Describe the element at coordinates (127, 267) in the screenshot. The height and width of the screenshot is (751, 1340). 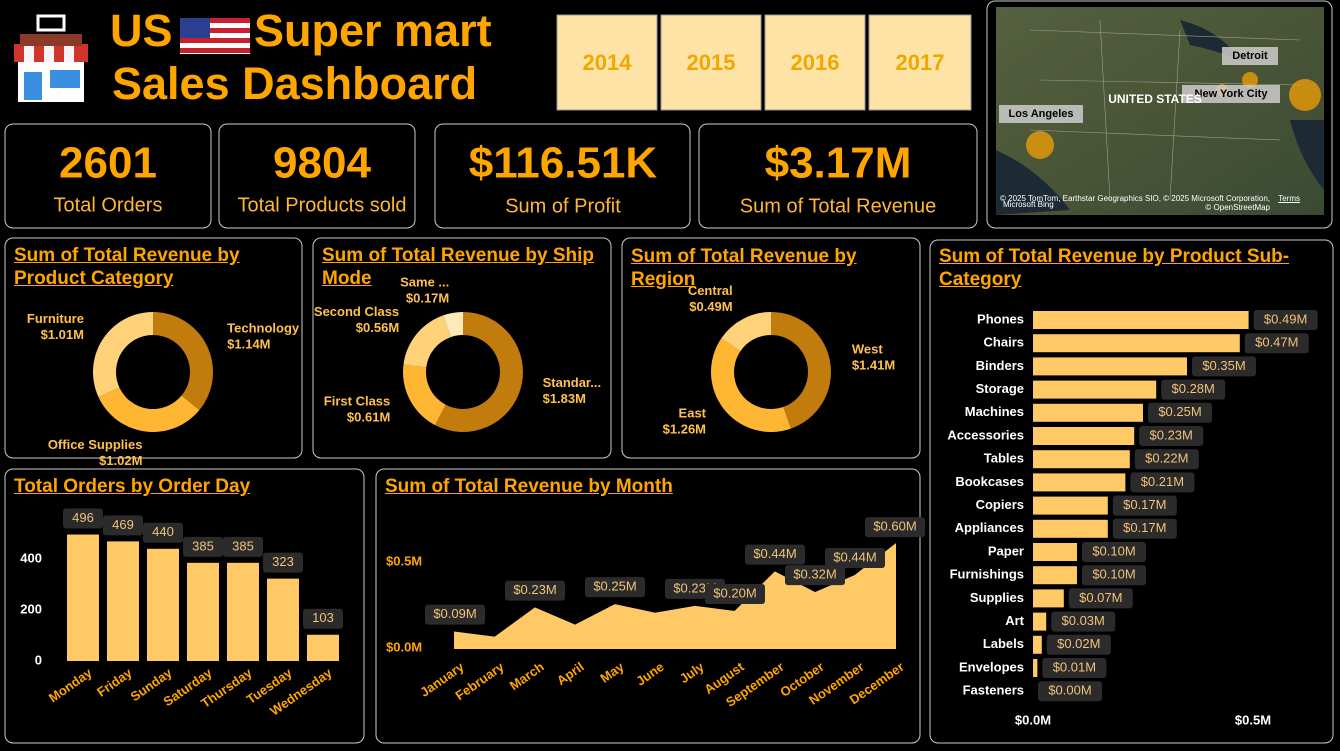
I see `chart-title: Sum of Total Revenue by Product Category` at that location.